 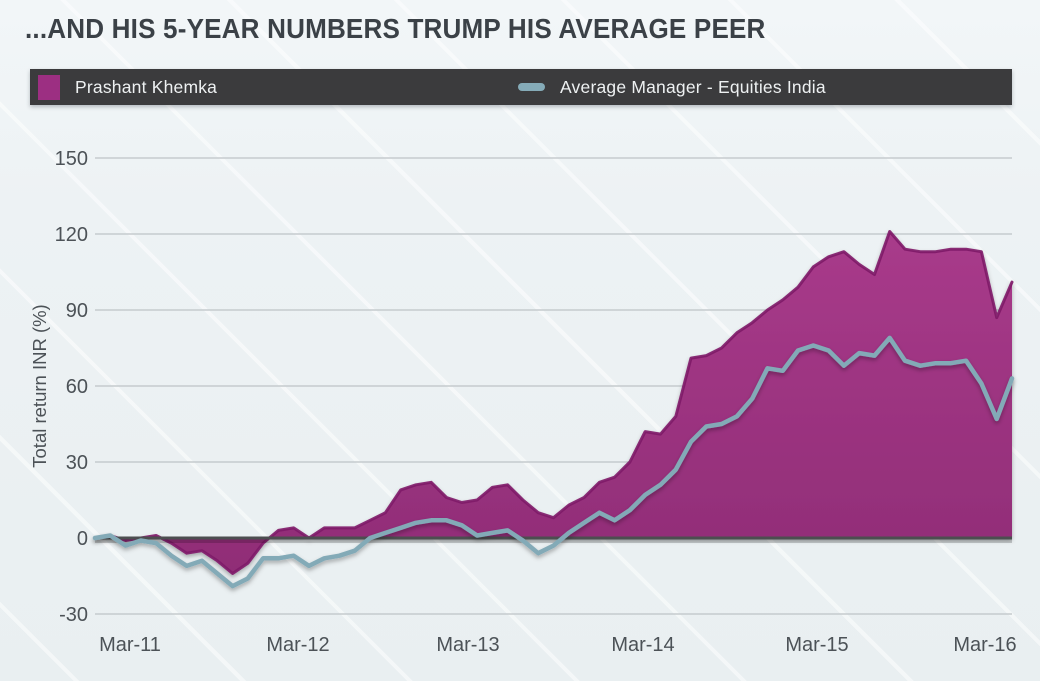 What do you see at coordinates (558, 645) in the screenshot?
I see `x-tick-labels: Mar-11 Mar-12 Mar-13 Mar-14 Mar-15 Mar-16` at bounding box center [558, 645].